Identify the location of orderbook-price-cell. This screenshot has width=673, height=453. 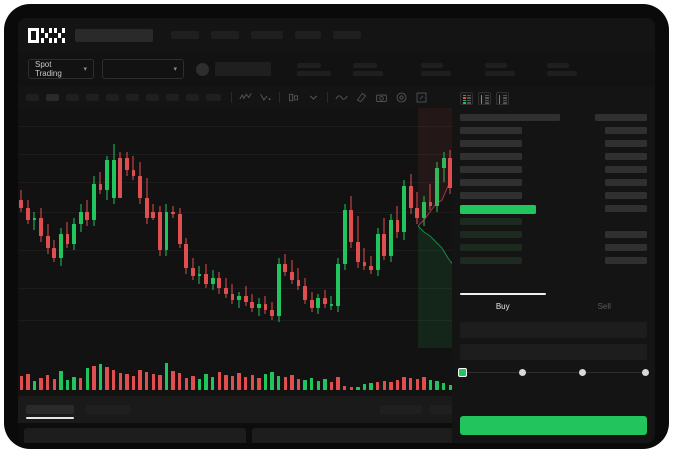
(626, 156).